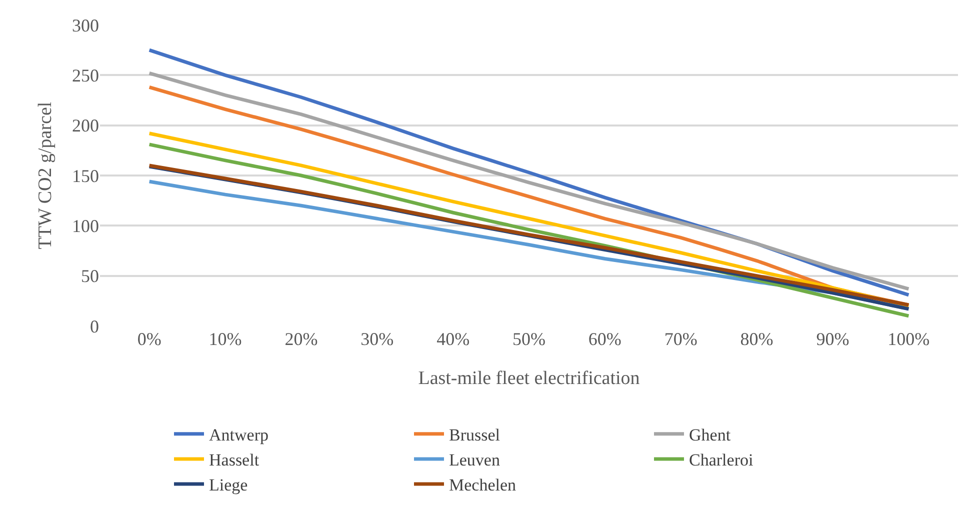 The image size is (978, 514). Describe the element at coordinates (301, 339) in the screenshot. I see `x-tick-label: 20%` at that location.